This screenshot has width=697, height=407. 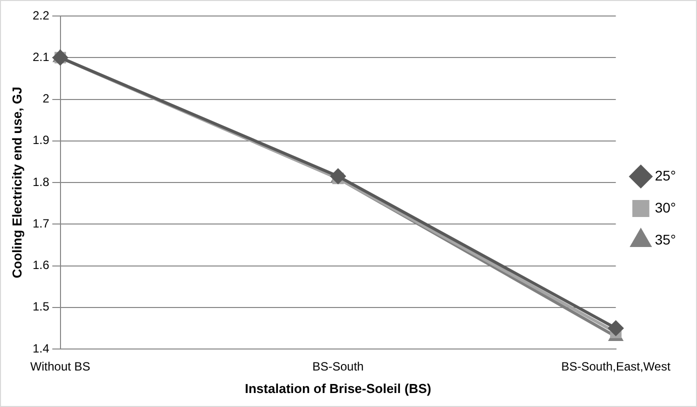 I want to click on y-tick-label: 1.4, so click(x=41, y=348).